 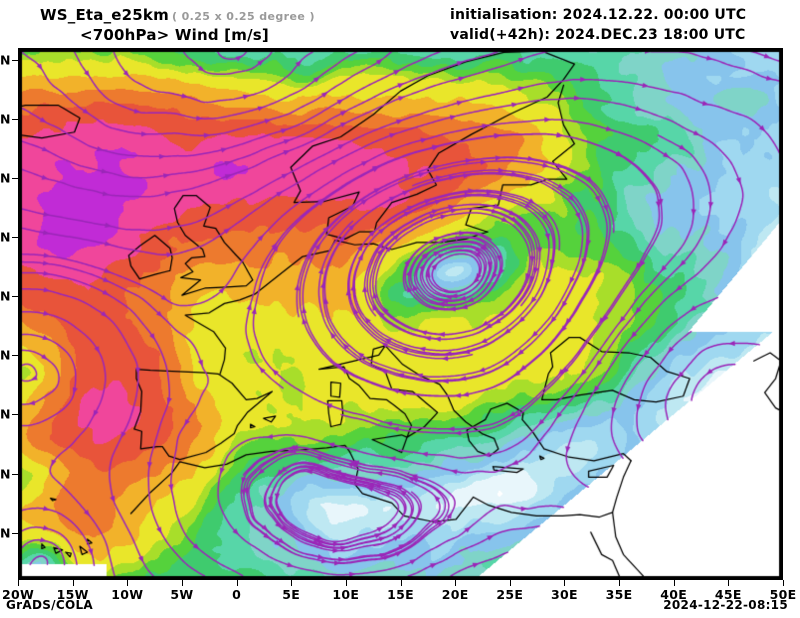 What do you see at coordinates (728, 594) in the screenshot?
I see `x-axis-label: 45E` at bounding box center [728, 594].